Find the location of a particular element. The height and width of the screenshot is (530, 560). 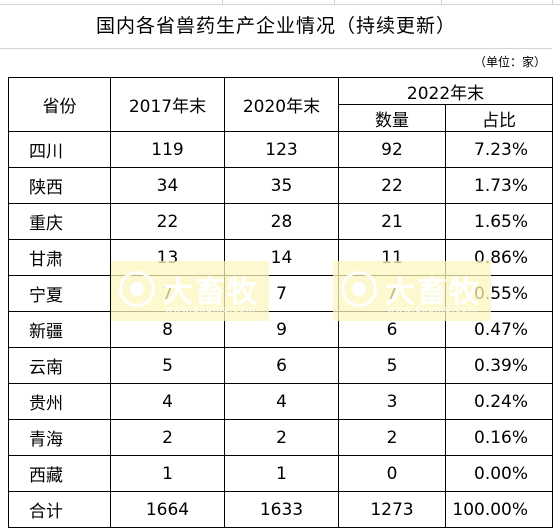

cell-2020: 14 is located at coordinates (281, 257).